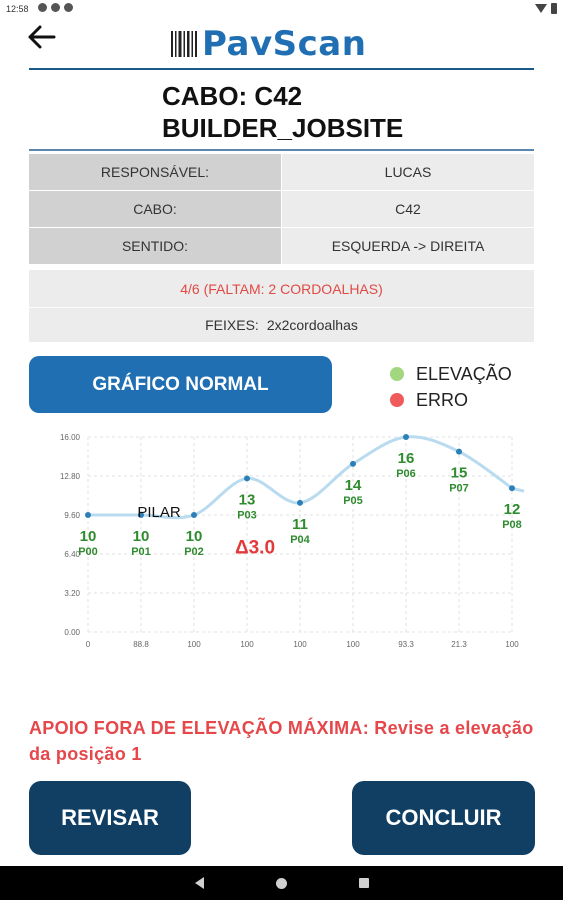 This screenshot has width=563, height=900. I want to click on data-value-label: 13, so click(247, 499).